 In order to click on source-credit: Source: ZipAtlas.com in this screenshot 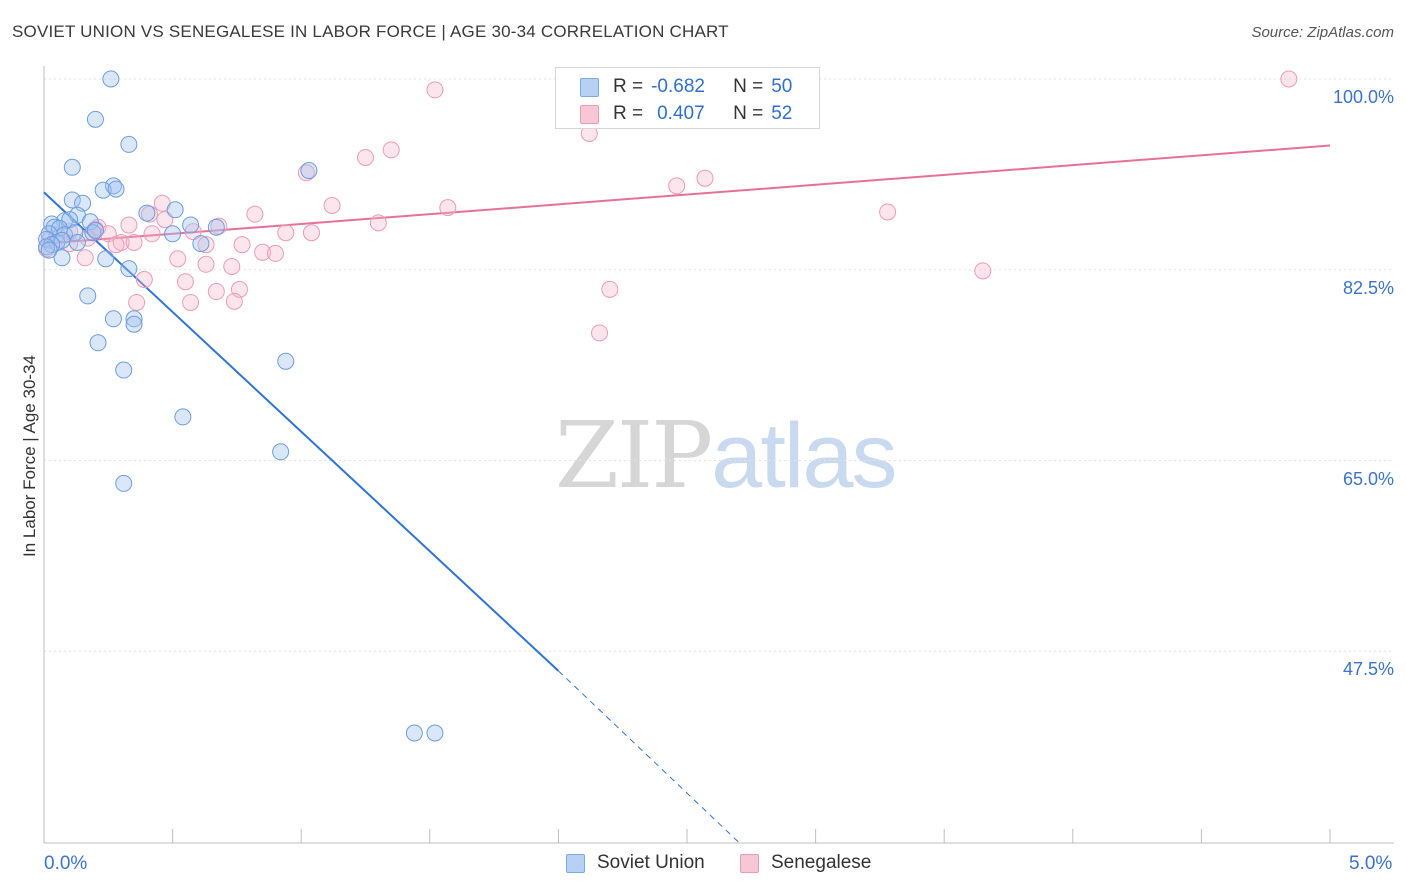, I will do `click(1322, 32)`.